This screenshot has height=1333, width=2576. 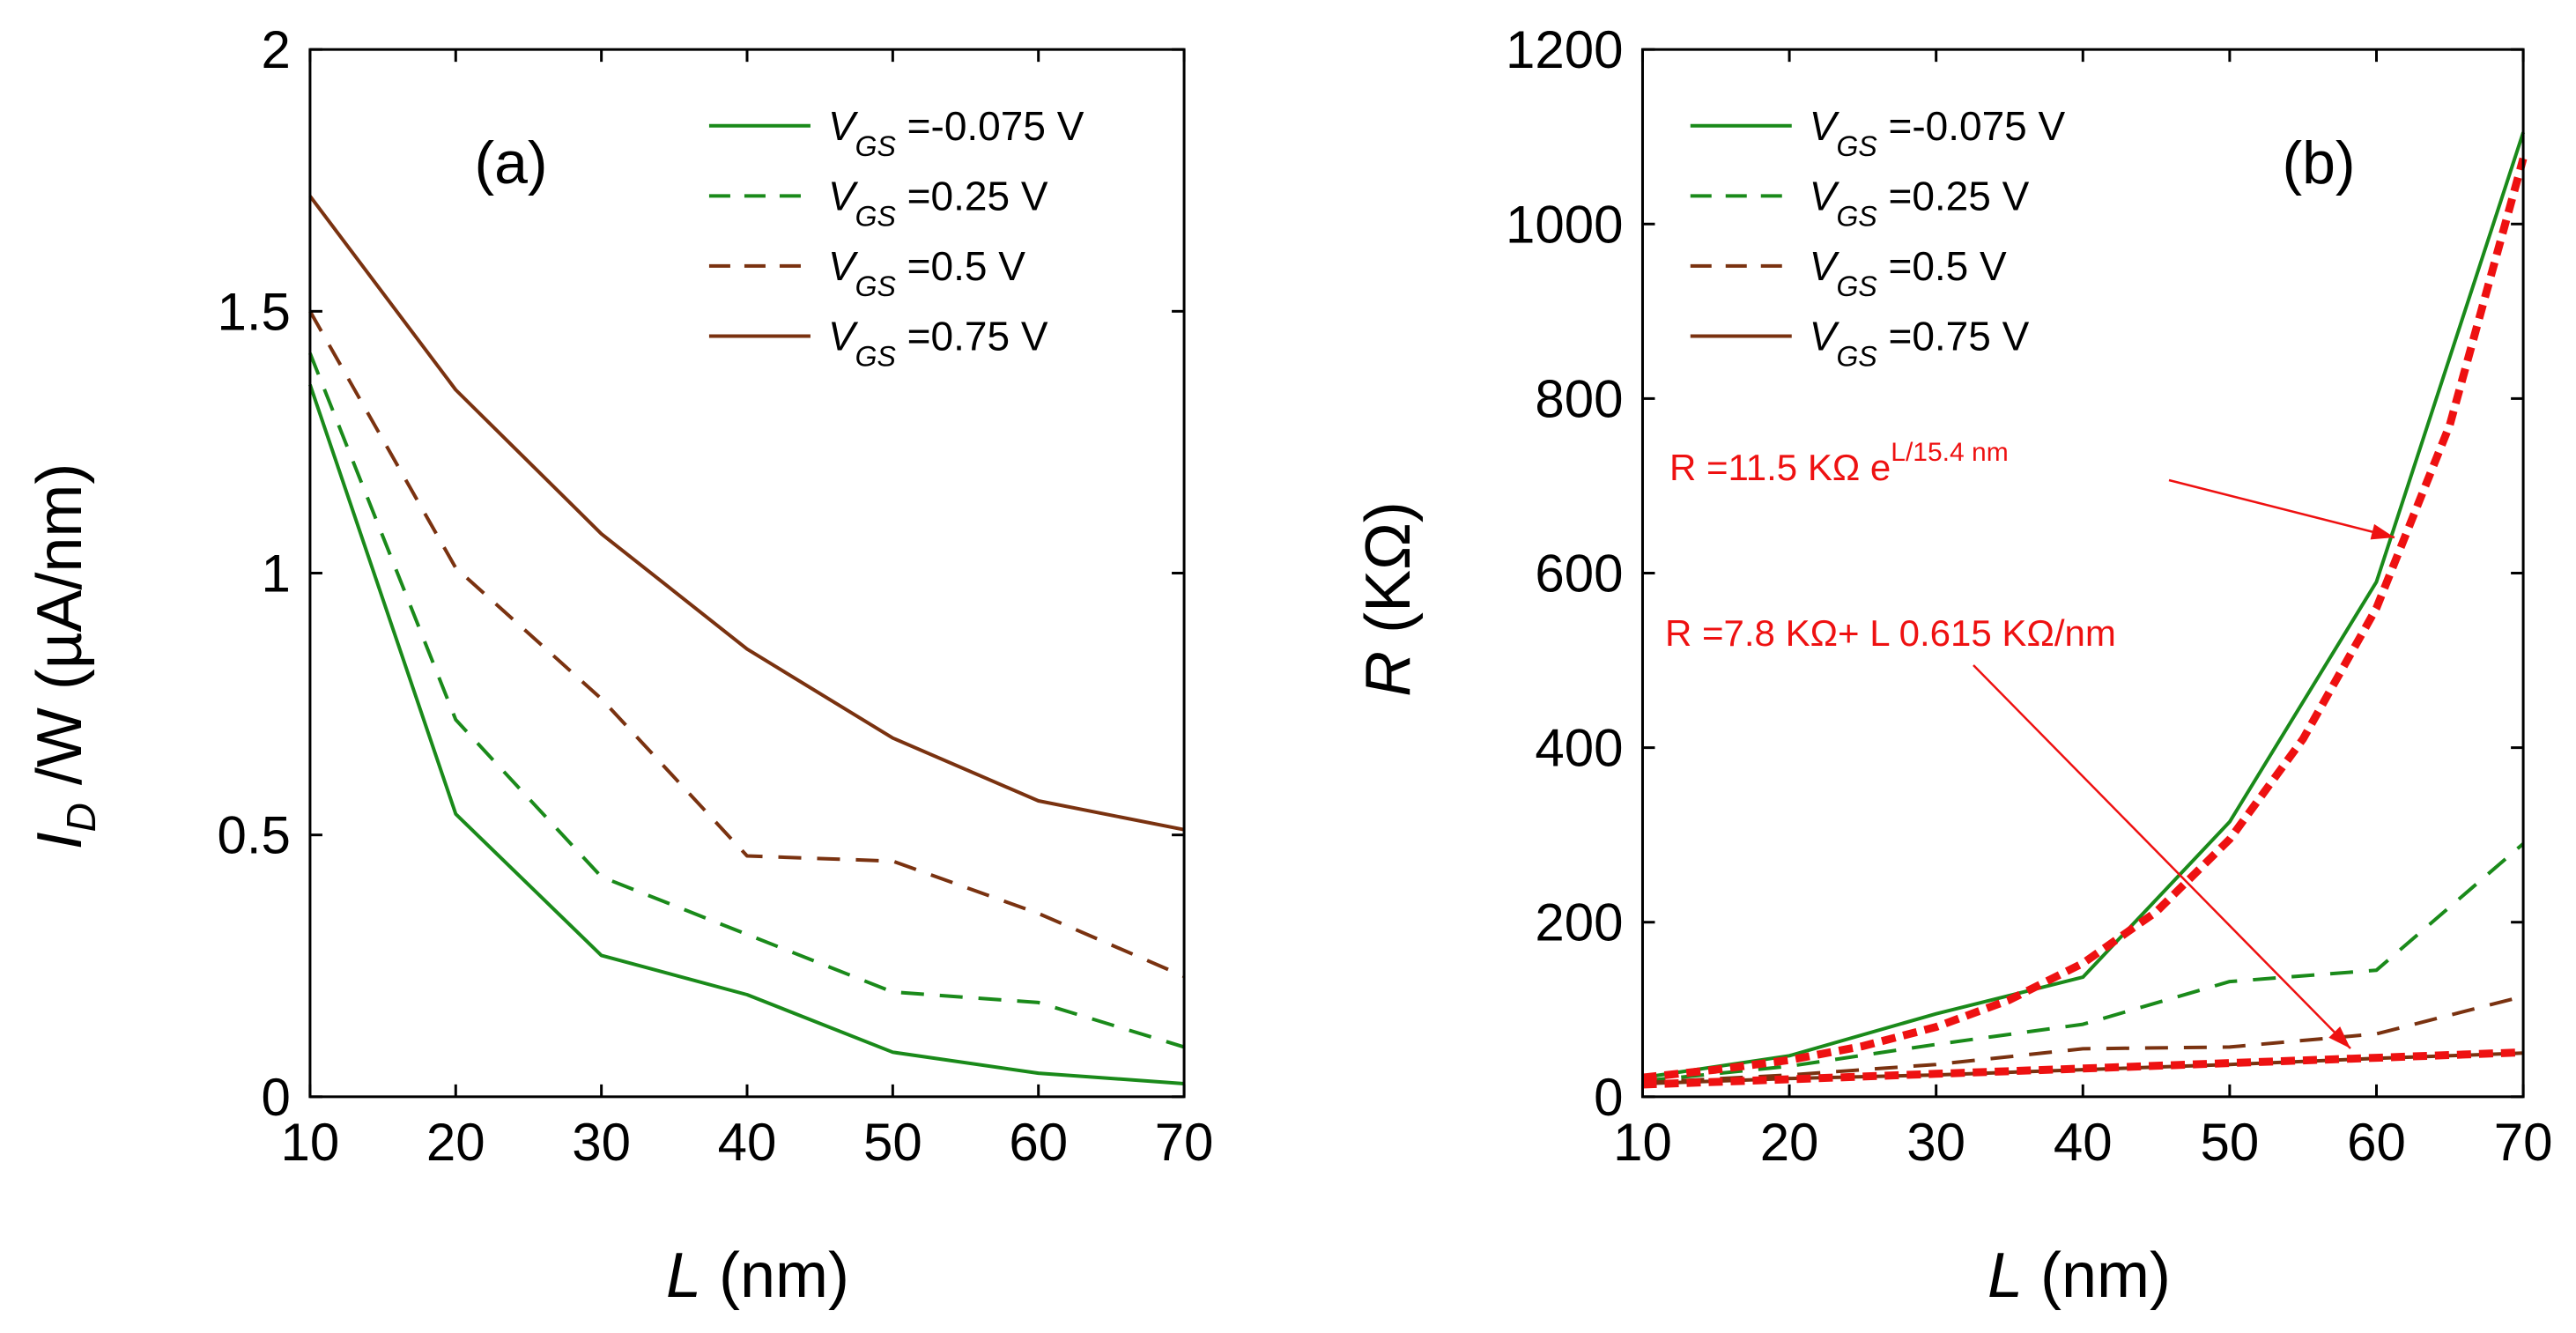 I want to click on panel-a-y-label-subscript: D, so click(x=81, y=818).